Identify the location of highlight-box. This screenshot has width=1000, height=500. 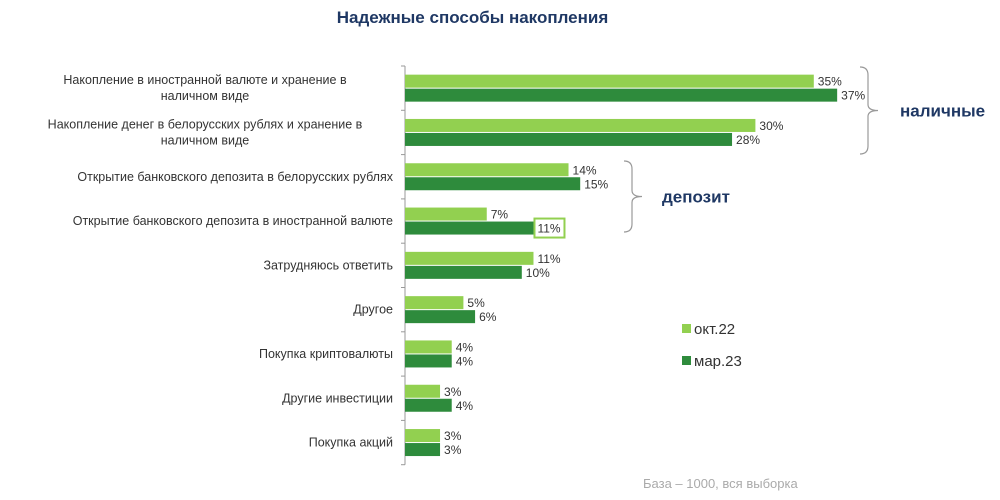
(549, 228).